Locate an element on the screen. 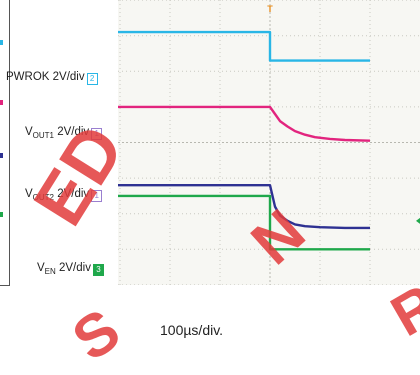  series-ven-2v-div is located at coordinates (244, 222).